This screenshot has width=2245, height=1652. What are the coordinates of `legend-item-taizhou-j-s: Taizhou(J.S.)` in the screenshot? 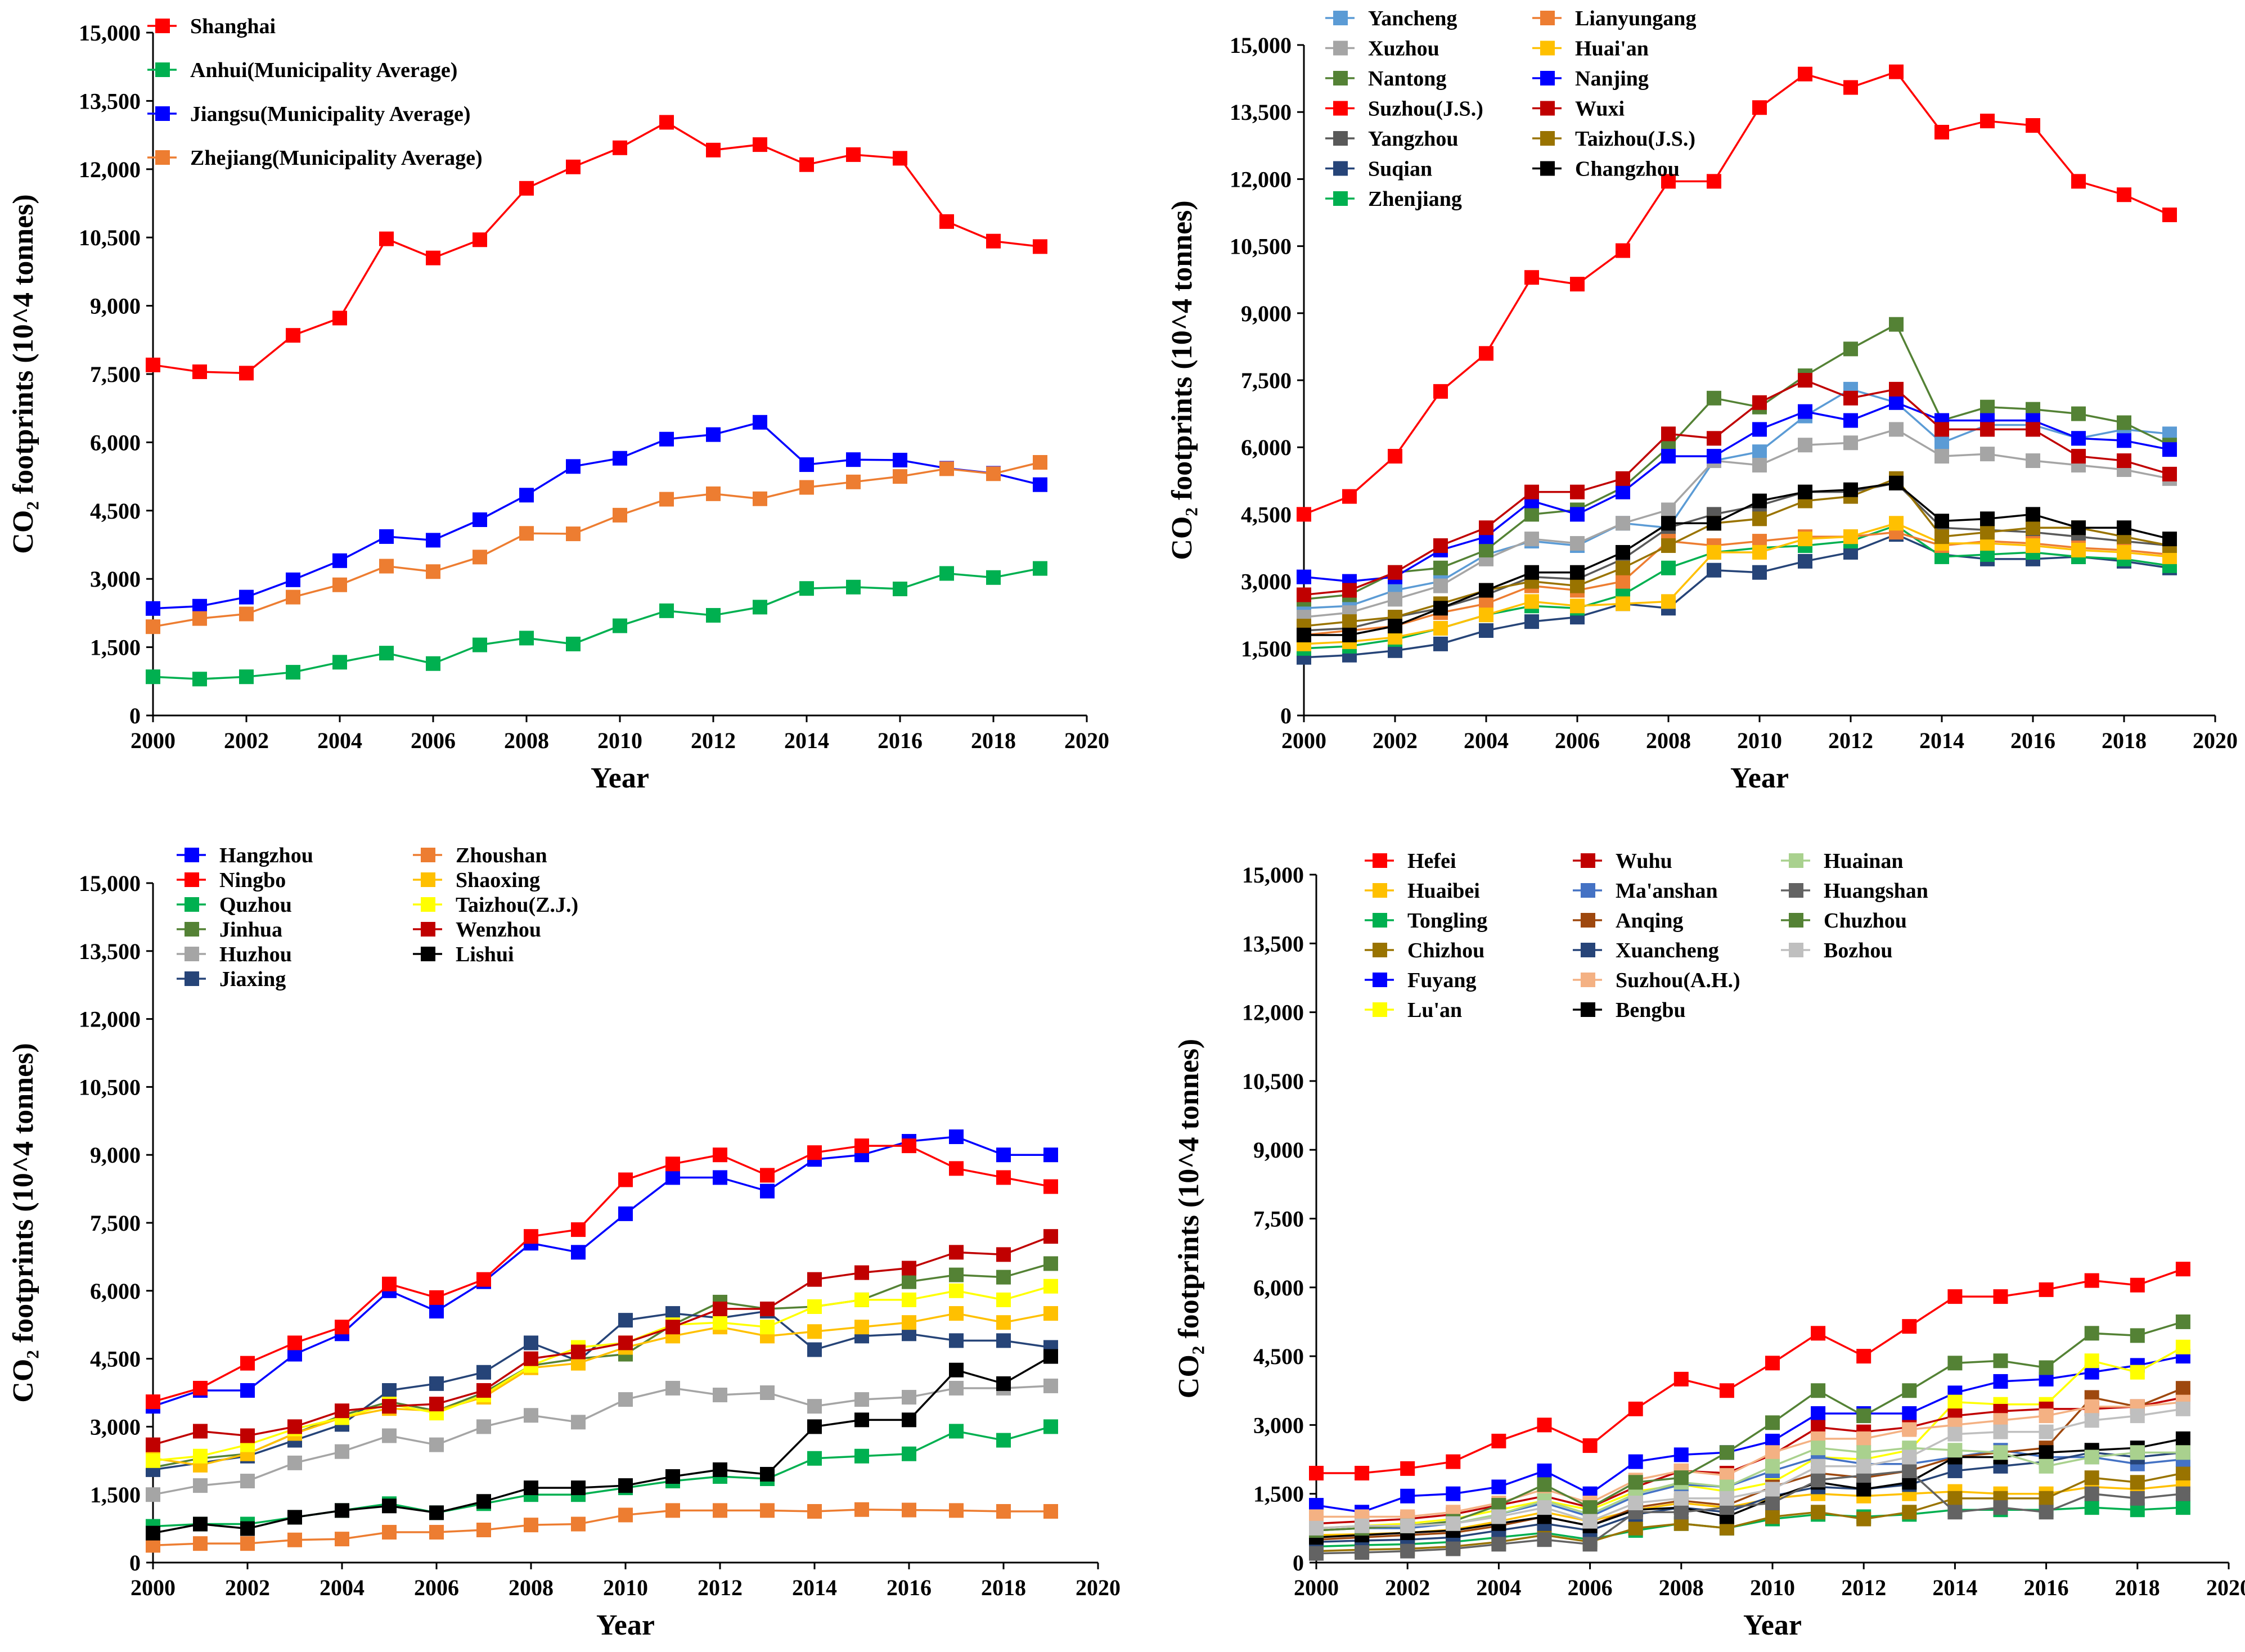 It's located at (1613, 139).